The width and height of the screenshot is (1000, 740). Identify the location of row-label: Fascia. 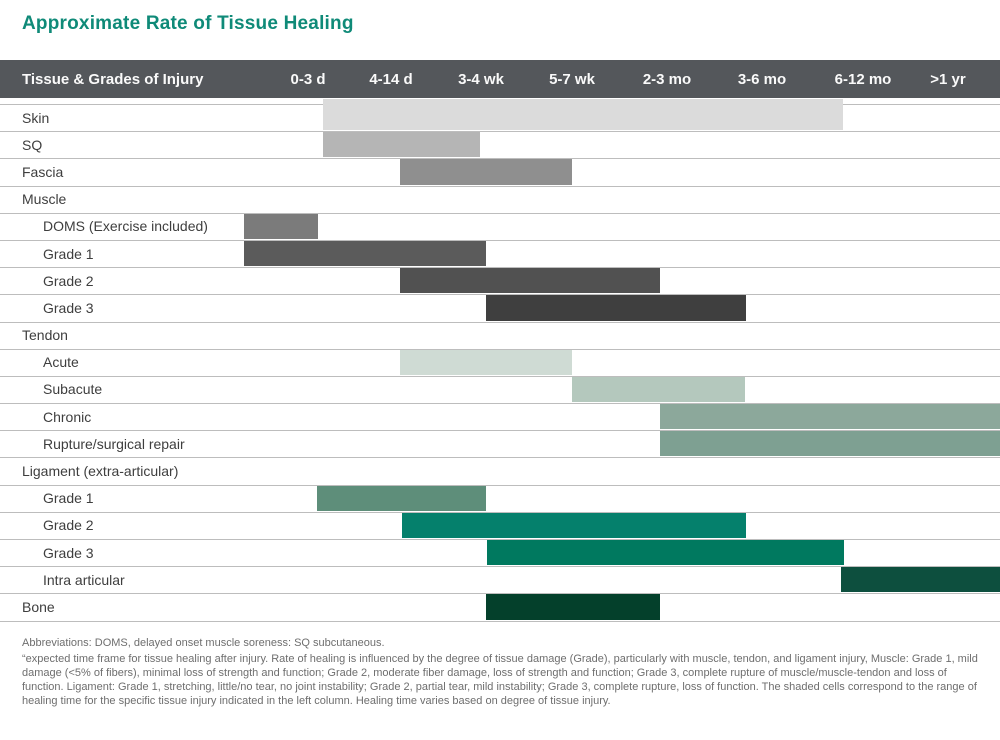
(43, 171).